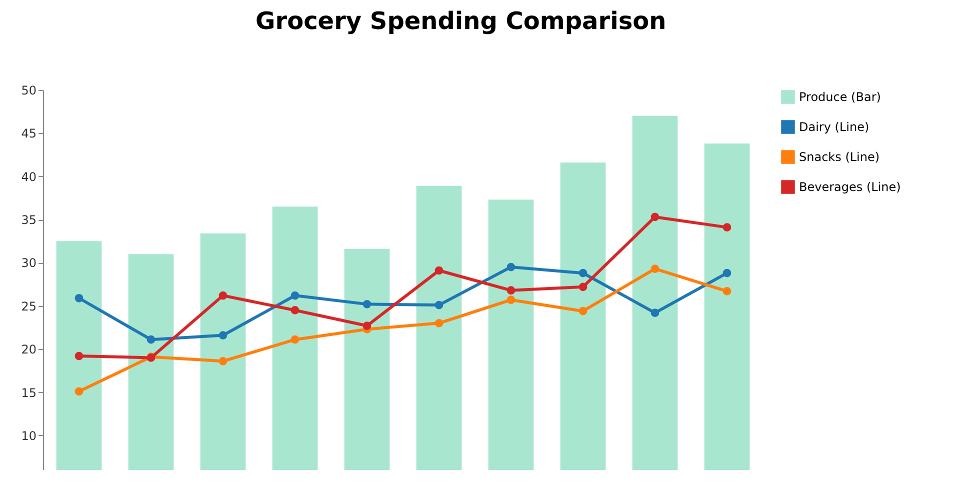 This screenshot has height=500, width=960. I want to click on y-tick-label: 50, so click(28, 91).